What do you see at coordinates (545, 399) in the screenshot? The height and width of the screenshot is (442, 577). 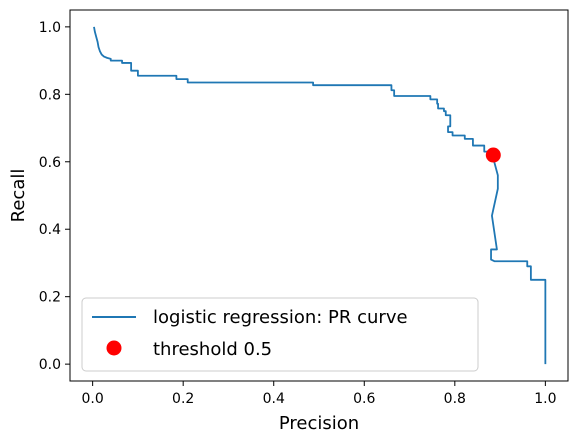 I see `x-tick-label: 1.0` at bounding box center [545, 399].